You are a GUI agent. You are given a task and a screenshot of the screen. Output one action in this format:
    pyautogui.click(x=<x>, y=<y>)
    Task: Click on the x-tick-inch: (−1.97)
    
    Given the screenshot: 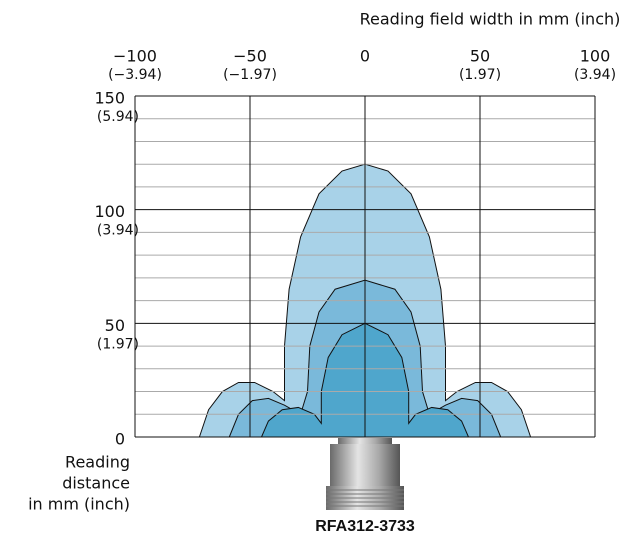 What is the action you would take?
    pyautogui.click(x=250, y=75)
    